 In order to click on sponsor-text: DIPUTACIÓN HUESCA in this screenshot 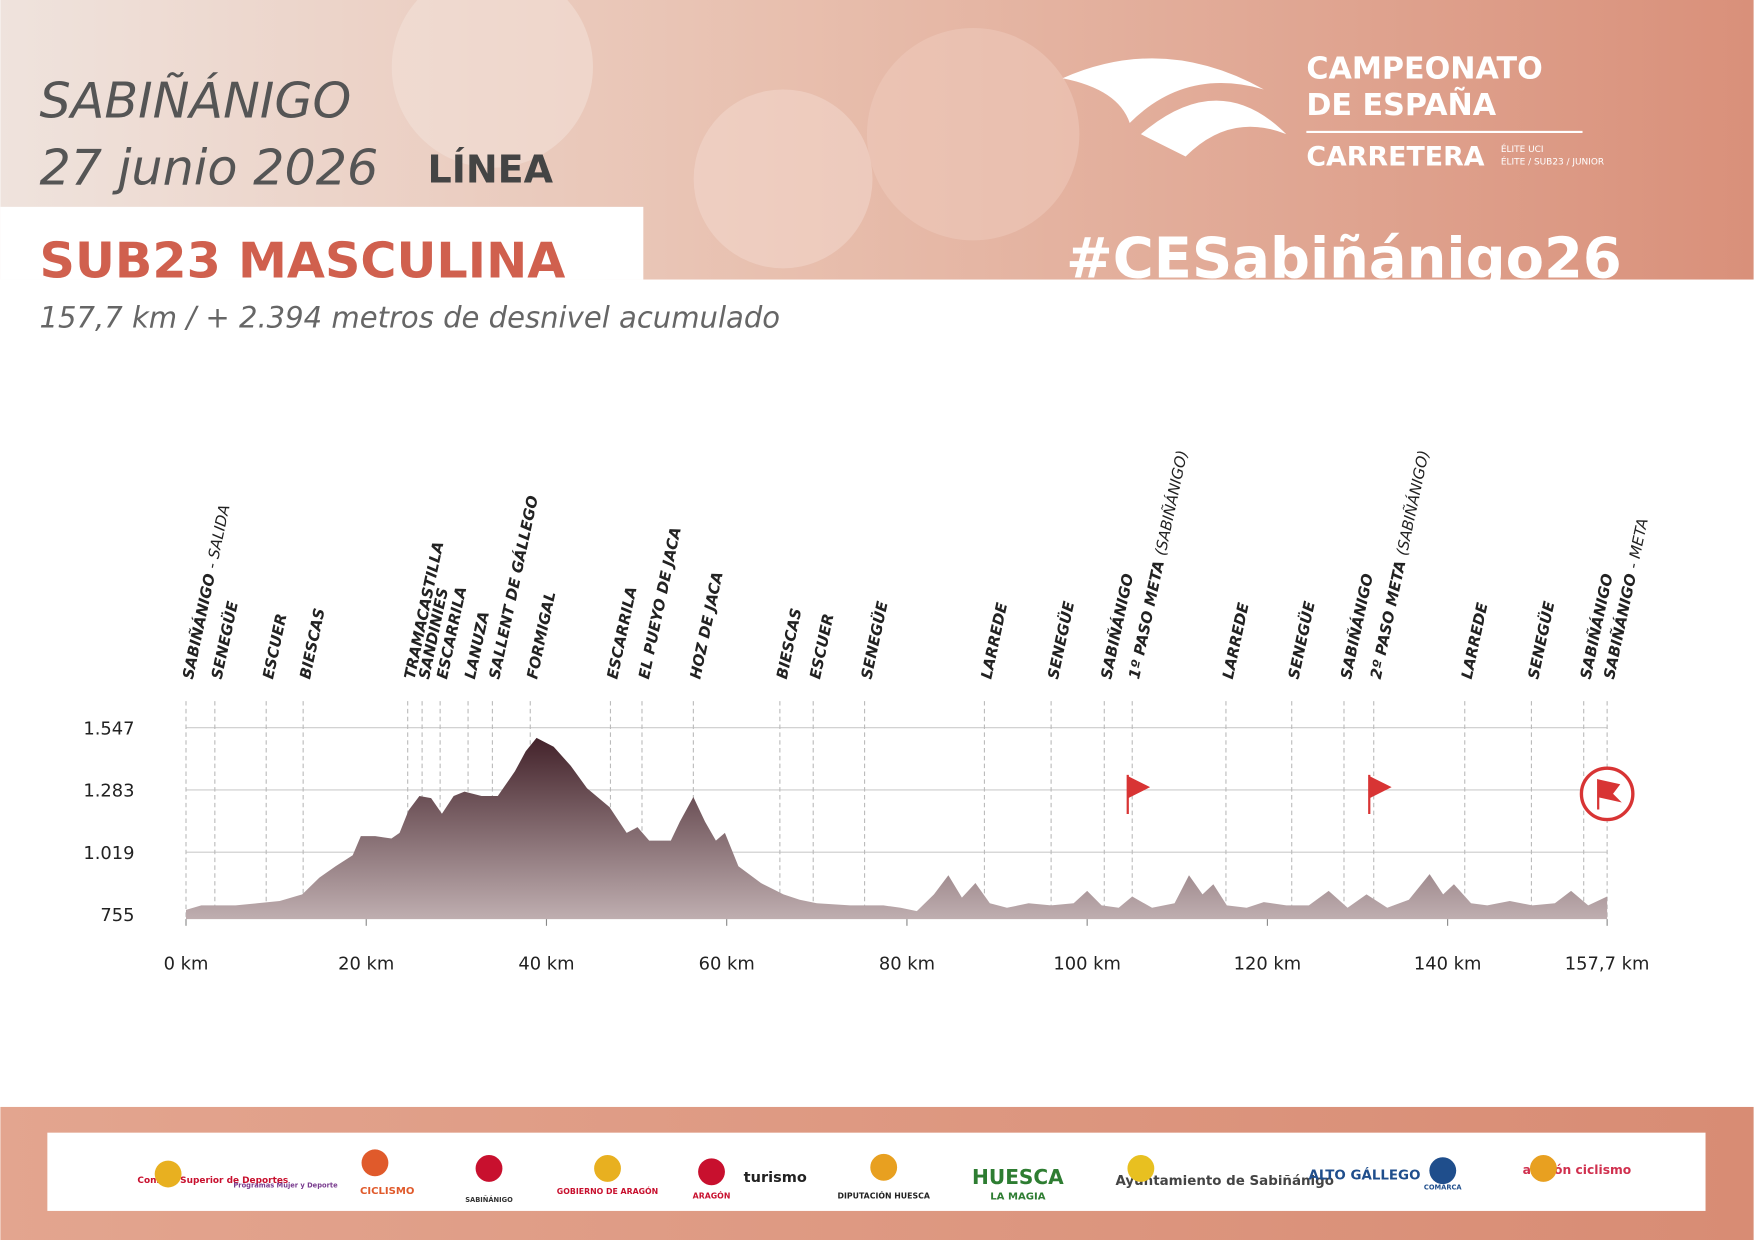, I will do `click(884, 1195)`.